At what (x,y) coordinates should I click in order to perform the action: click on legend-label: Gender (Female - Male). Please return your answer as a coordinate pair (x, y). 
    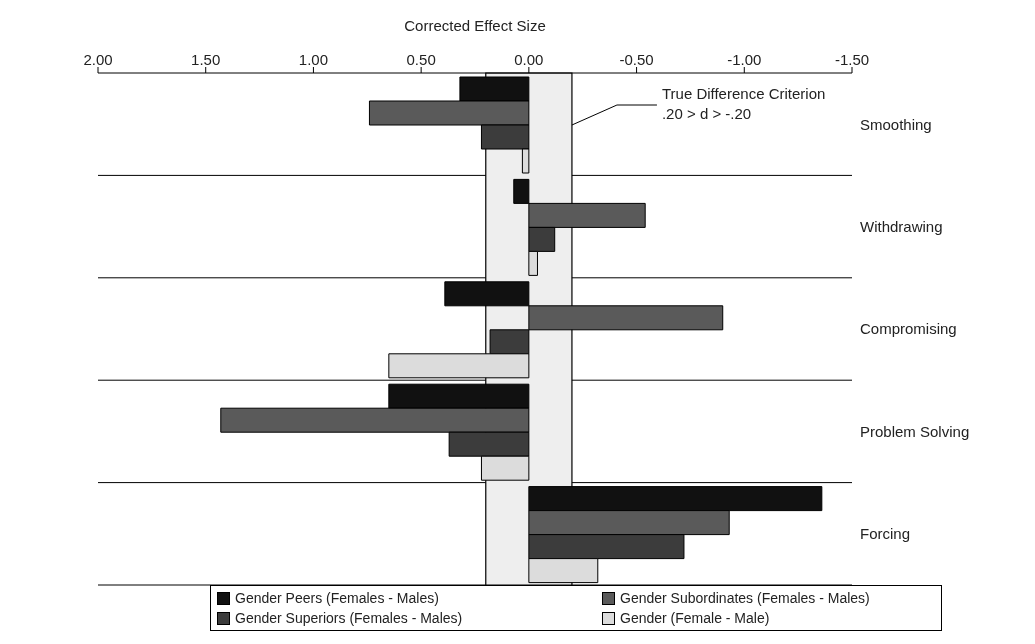
    Looking at the image, I should click on (695, 618).